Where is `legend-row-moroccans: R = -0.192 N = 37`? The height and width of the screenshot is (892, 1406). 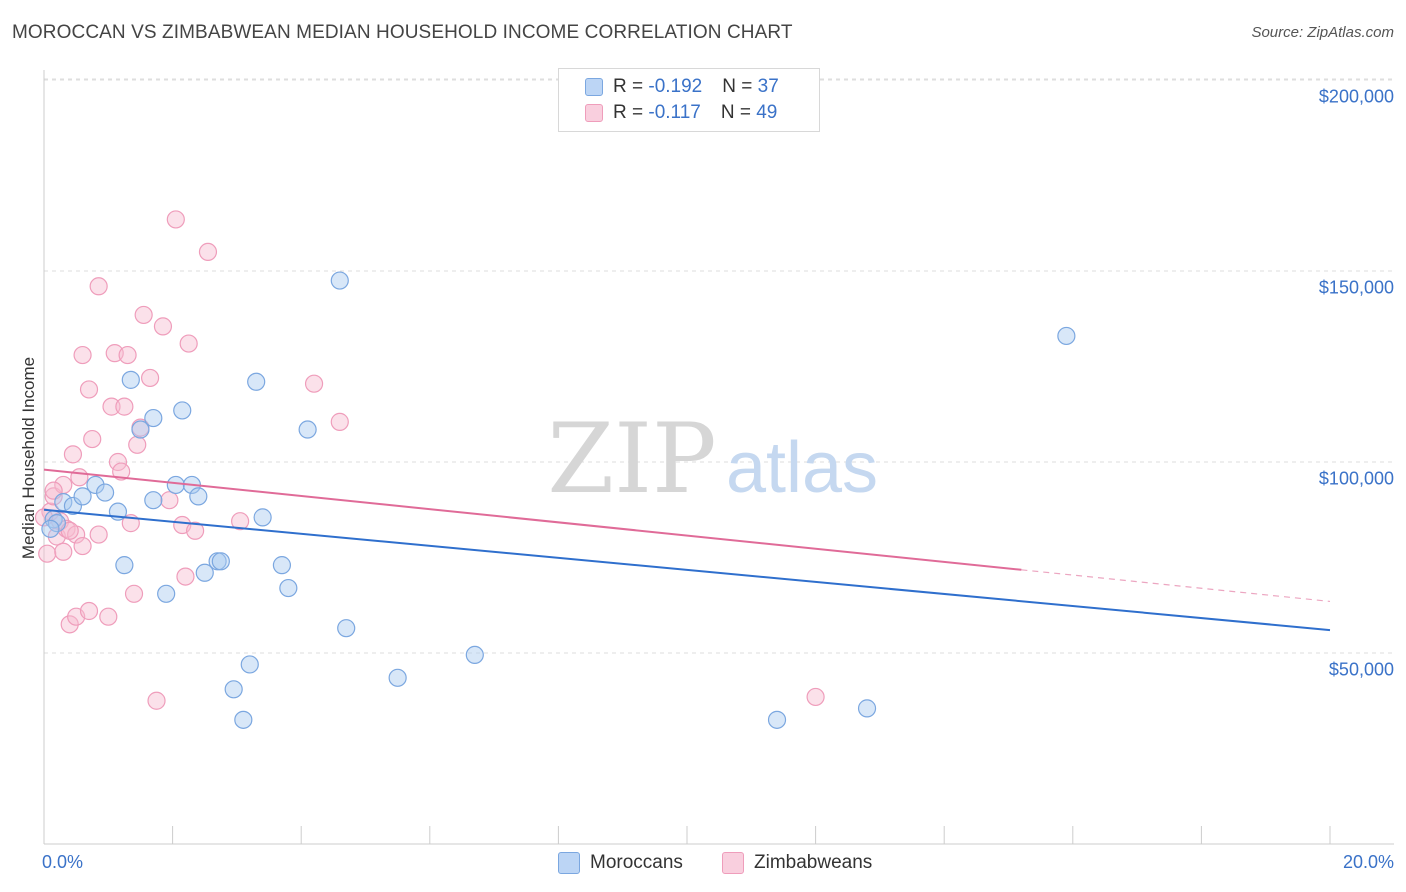 legend-row-moroccans: R = -0.192 N = 37 is located at coordinates (682, 87).